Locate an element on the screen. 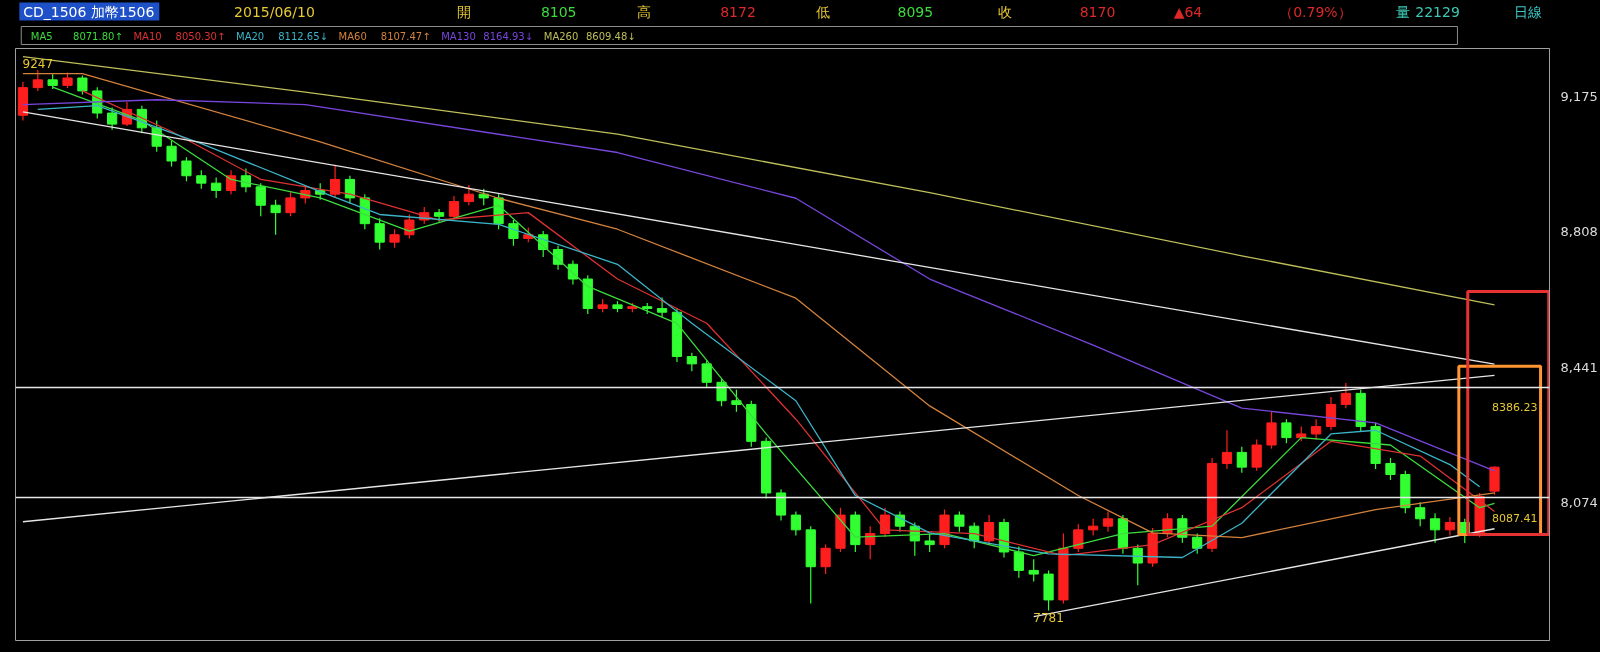  text: 日線 is located at coordinates (1528, 11).